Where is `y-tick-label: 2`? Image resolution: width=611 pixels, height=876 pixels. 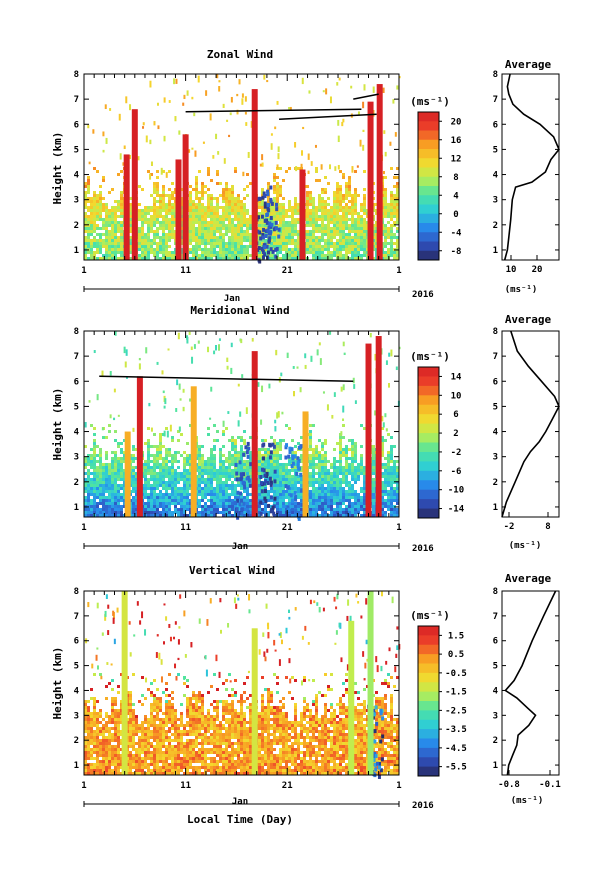
y-tick-label: 2 is located at coordinates (76, 226).